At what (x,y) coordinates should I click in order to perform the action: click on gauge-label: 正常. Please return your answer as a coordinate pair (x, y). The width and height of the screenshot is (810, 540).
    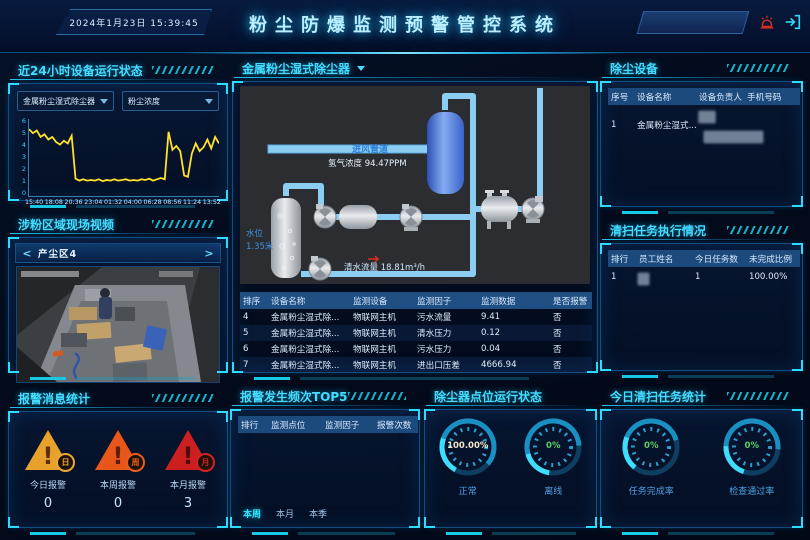
    Looking at the image, I should click on (467, 491).